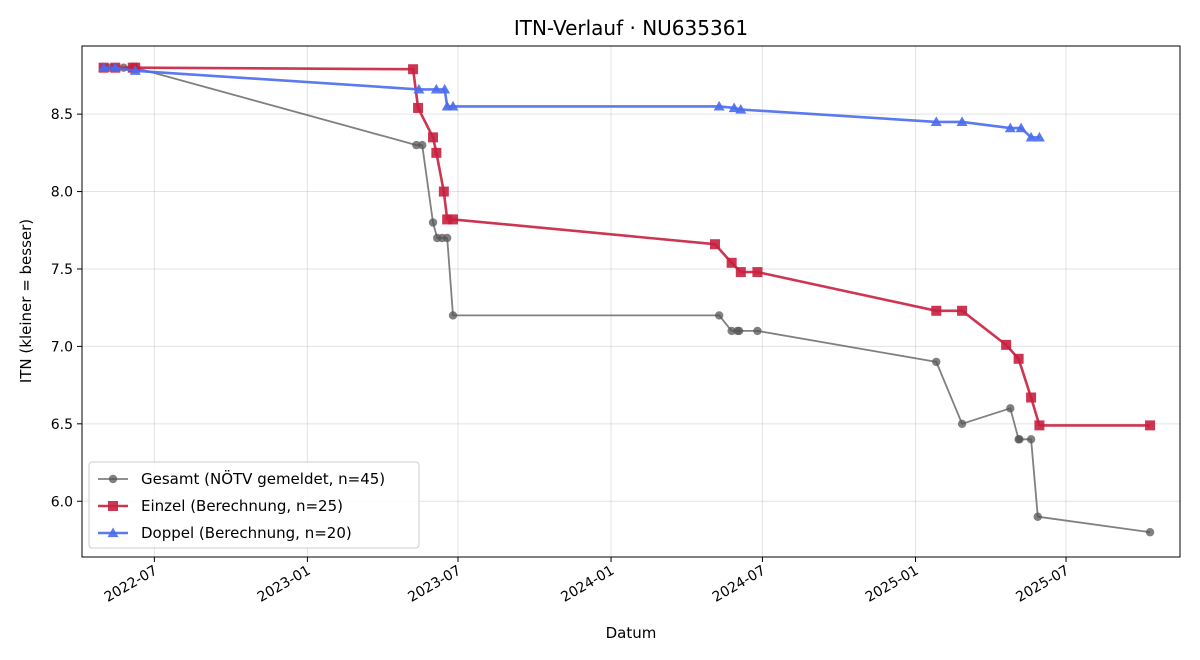 This screenshot has height=660, width=1200. Describe the element at coordinates (62, 425) in the screenshot. I see `y-tick-label: 6.5` at that location.